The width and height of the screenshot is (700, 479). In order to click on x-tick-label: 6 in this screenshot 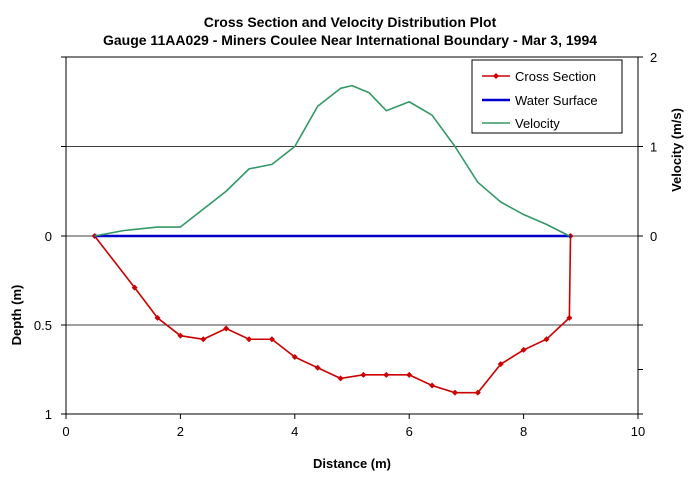, I will do `click(409, 431)`.